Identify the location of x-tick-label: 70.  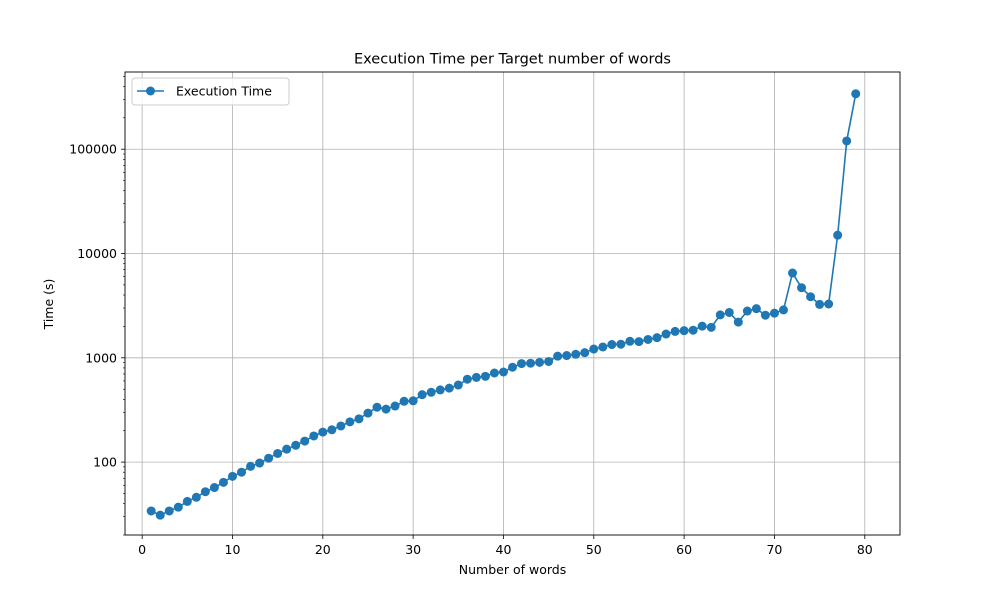
(774, 549).